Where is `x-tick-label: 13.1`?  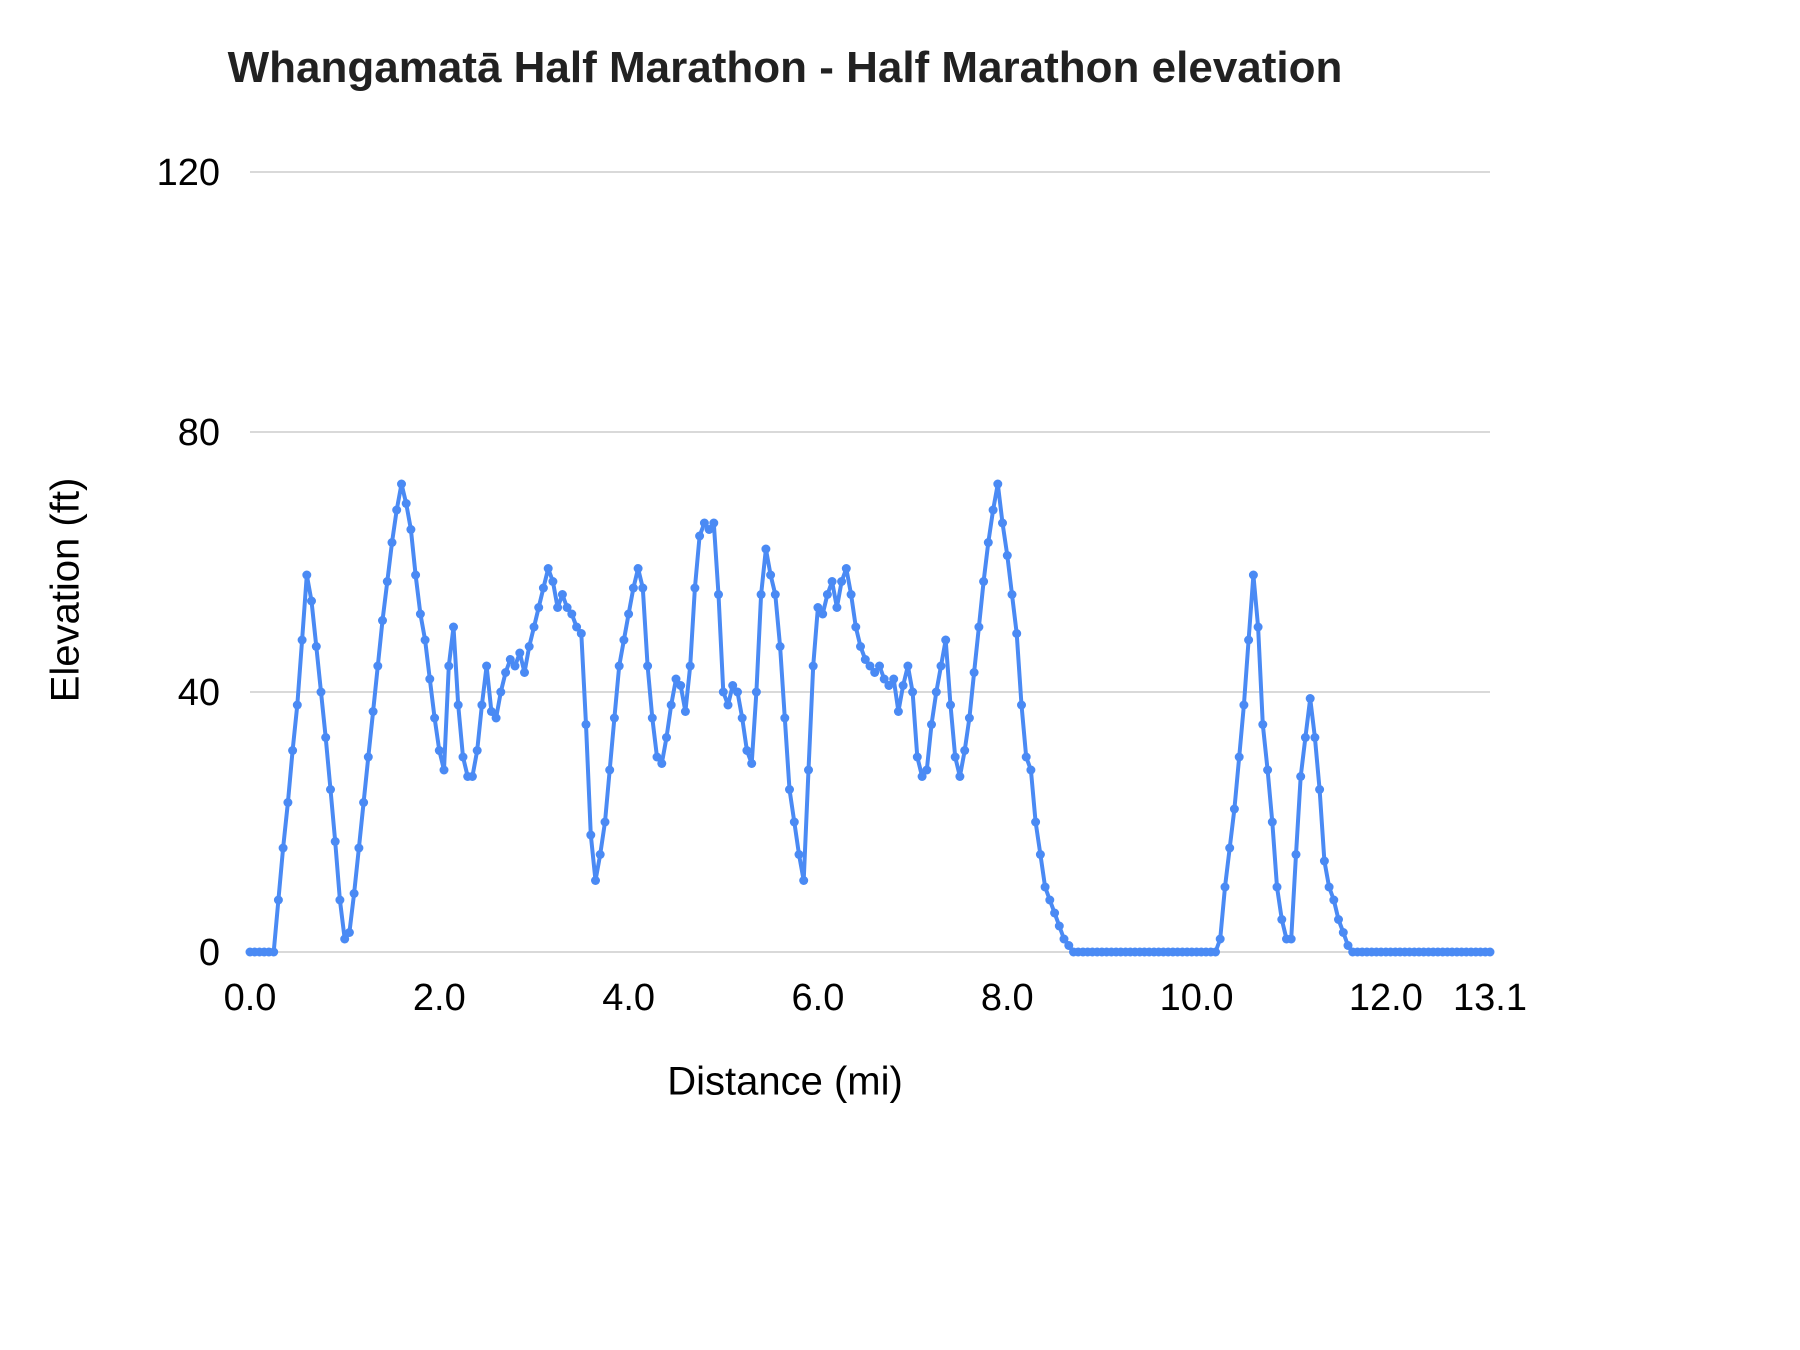 x-tick-label: 13.1 is located at coordinates (1490, 998).